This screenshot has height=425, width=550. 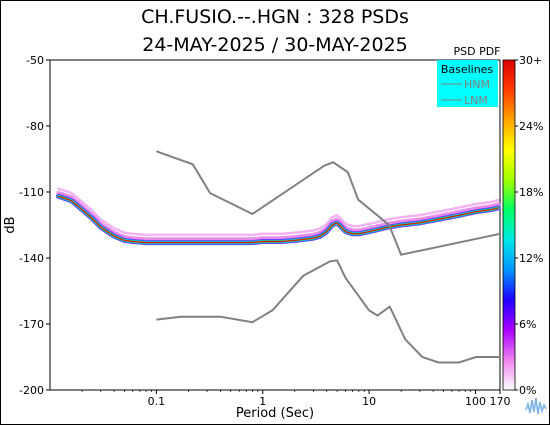 What do you see at coordinates (35, 60) in the screenshot?
I see `y-tick-label: -50` at bounding box center [35, 60].